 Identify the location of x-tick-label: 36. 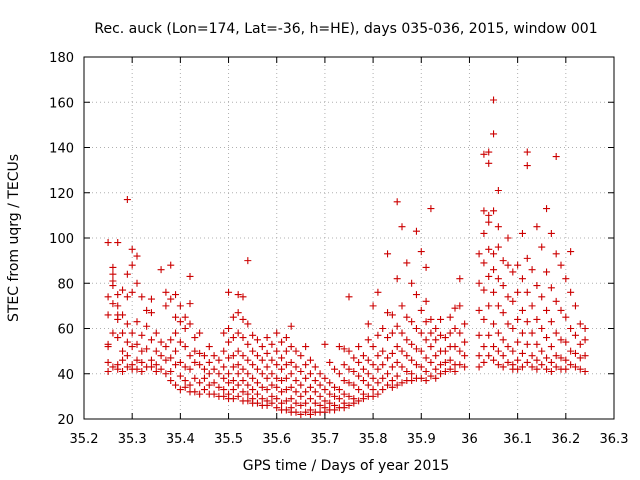
(469, 439).